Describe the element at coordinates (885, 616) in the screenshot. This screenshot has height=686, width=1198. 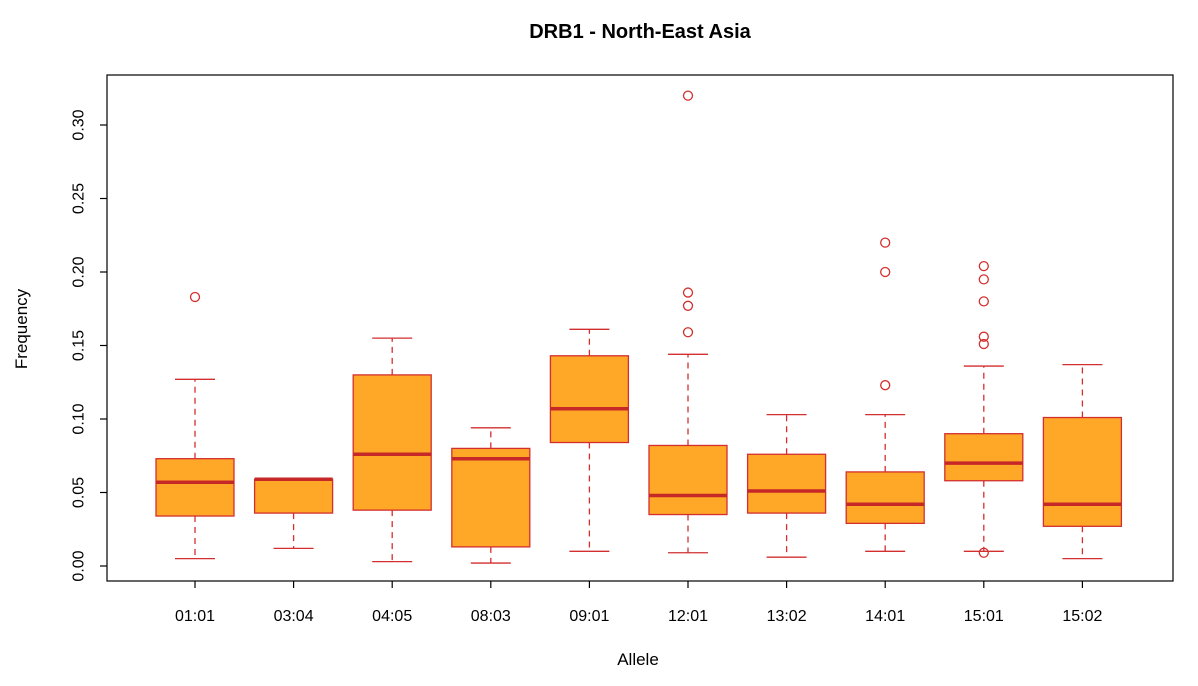
I see `x-tick-label: 14:01` at that location.